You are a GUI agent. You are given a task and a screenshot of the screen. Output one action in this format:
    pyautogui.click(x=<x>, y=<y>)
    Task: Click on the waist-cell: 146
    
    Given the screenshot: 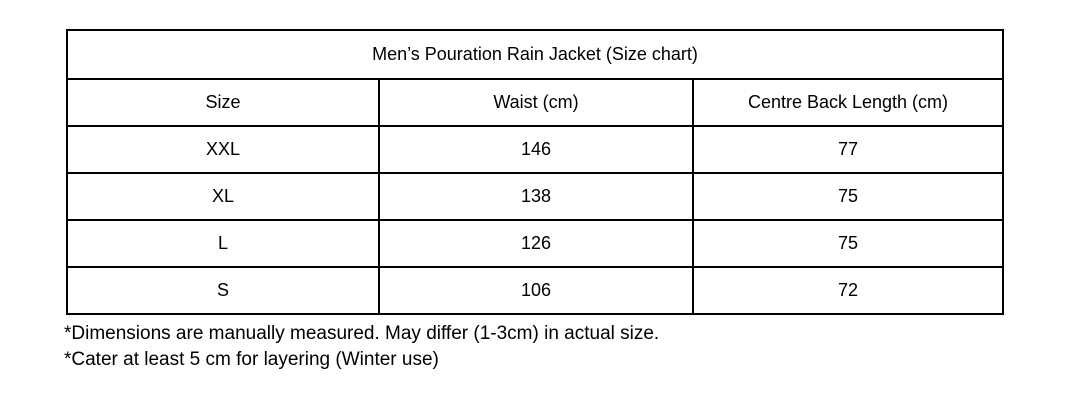 What is the action you would take?
    pyautogui.click(x=536, y=149)
    